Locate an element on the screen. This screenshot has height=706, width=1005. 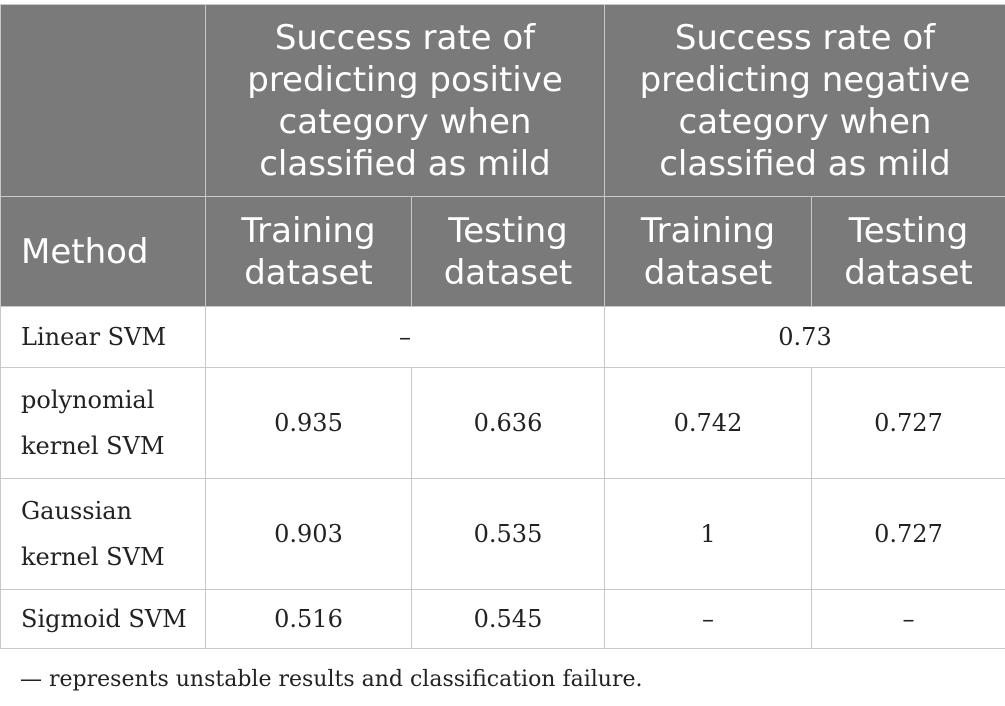
negative-training-cell: – is located at coordinates (708, 619).